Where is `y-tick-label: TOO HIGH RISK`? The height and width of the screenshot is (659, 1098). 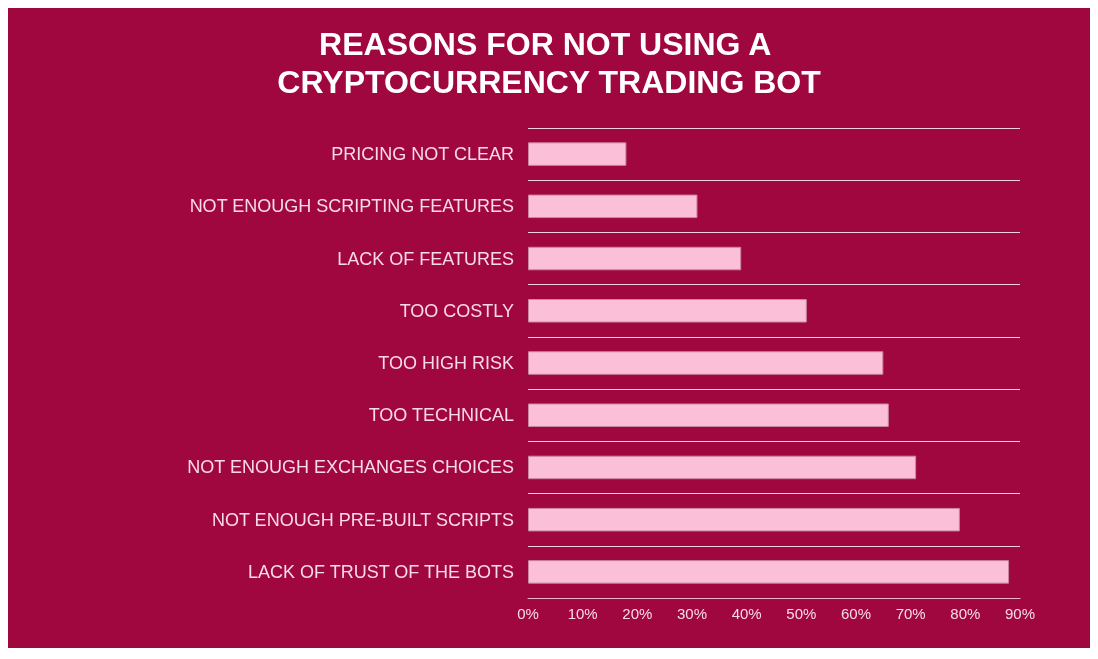 y-tick-label: TOO HIGH RISK is located at coordinates (446, 363).